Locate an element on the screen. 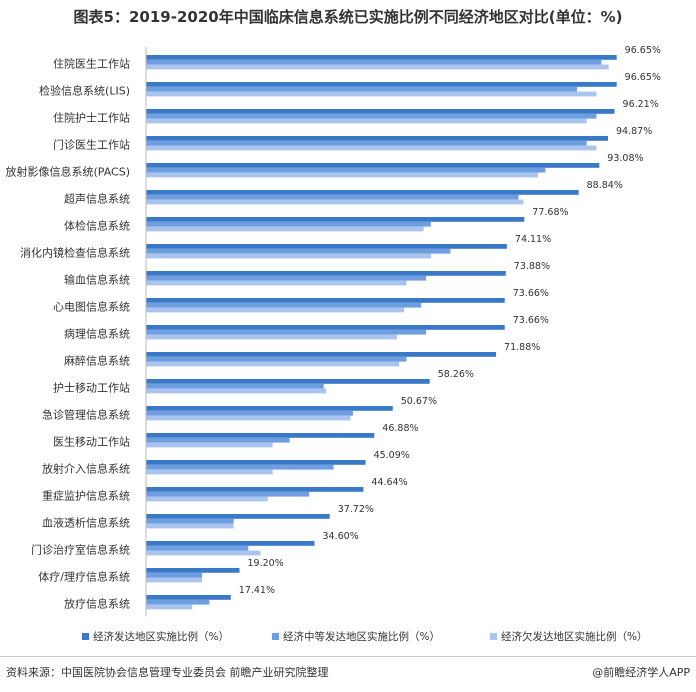 This screenshot has width=696, height=692. data-label: 46.88% is located at coordinates (400, 428).